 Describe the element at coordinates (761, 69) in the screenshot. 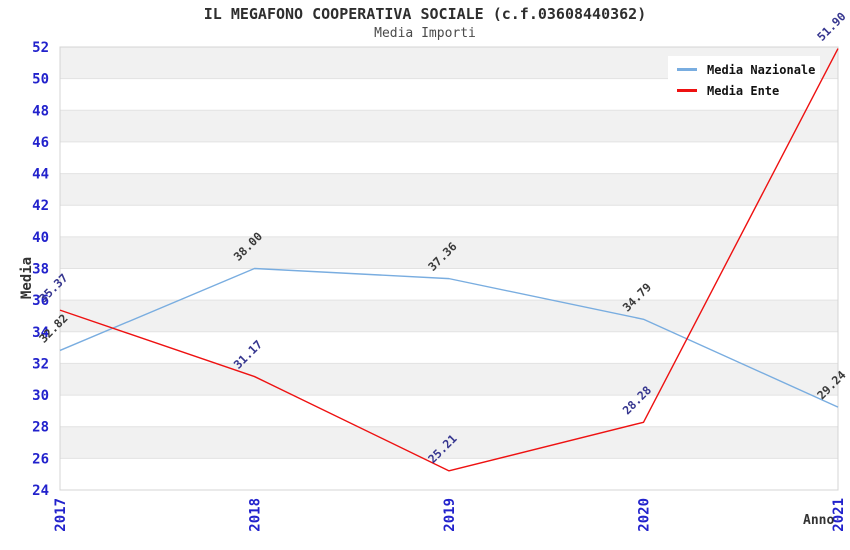

I see `legend-label: Media Nazionale` at that location.